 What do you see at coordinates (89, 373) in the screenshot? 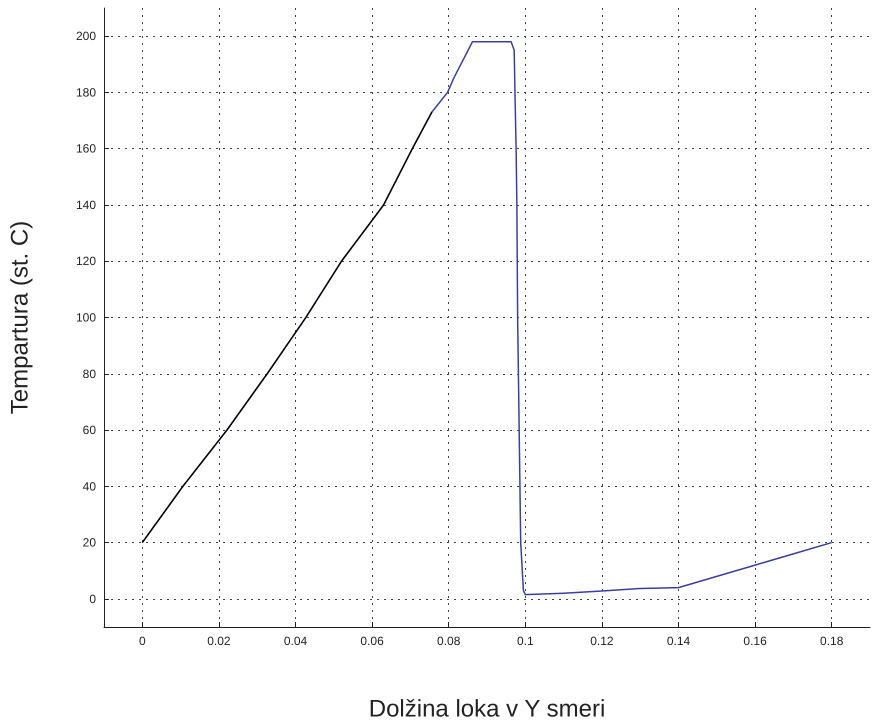
I see `y-tick-label: 80` at bounding box center [89, 373].